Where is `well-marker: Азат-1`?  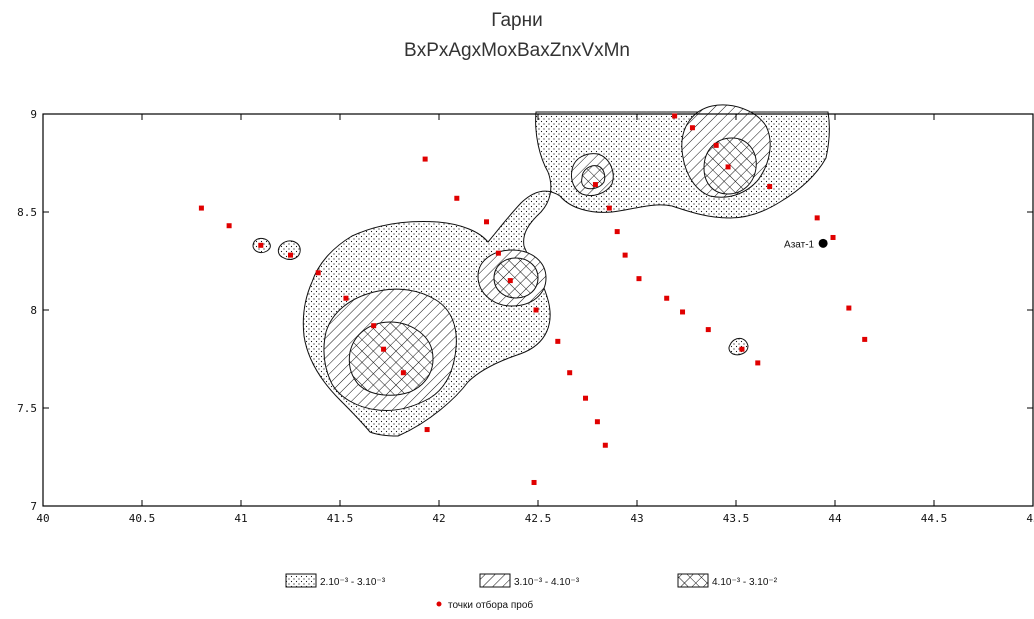
well-marker: Азат-1 is located at coordinates (806, 244).